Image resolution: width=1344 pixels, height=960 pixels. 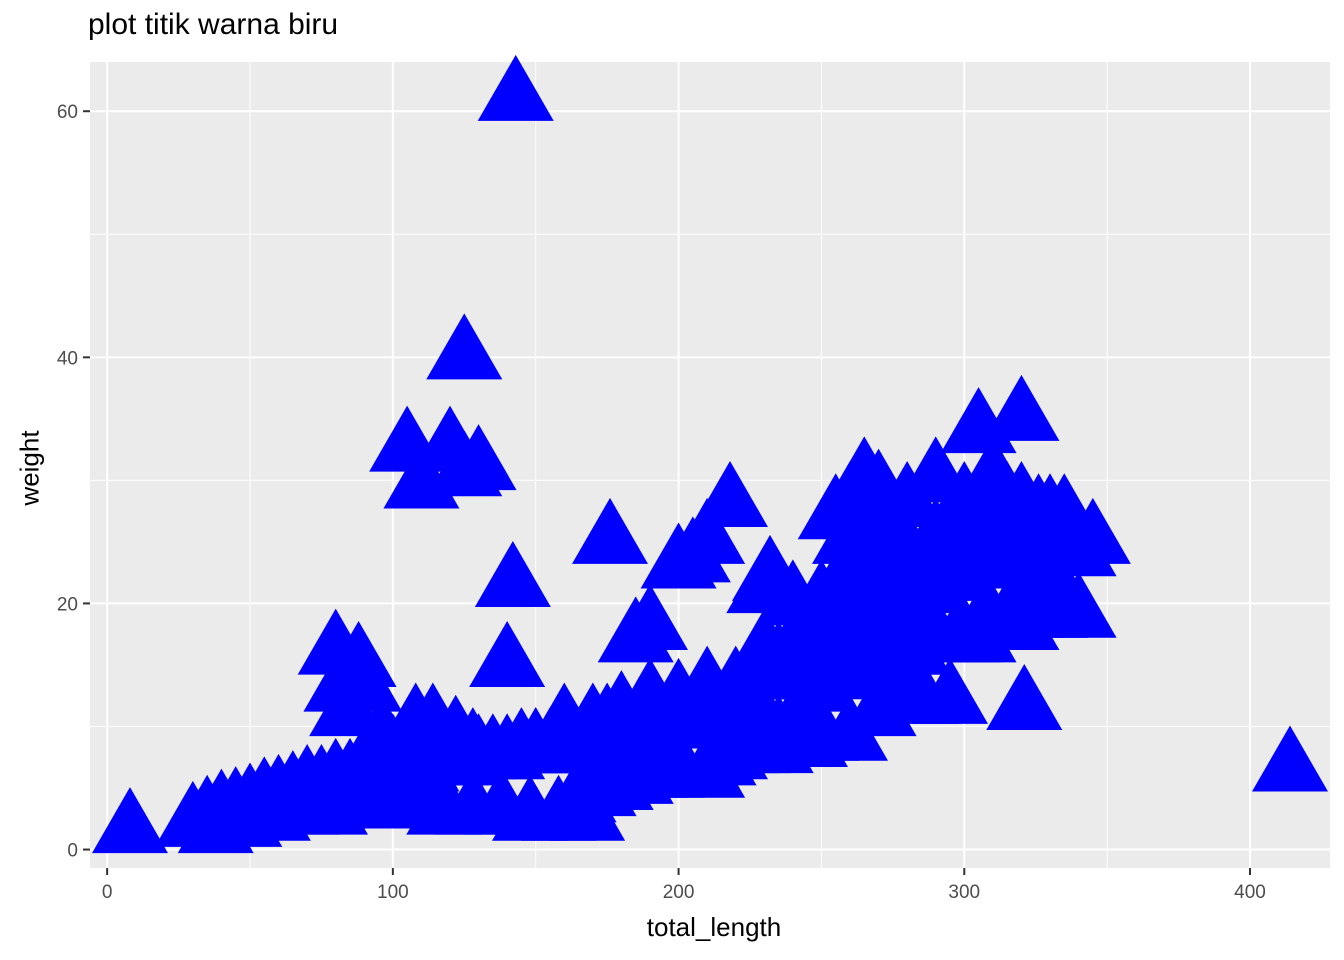 I want to click on y-tick-label: 60, so click(x=67, y=112).